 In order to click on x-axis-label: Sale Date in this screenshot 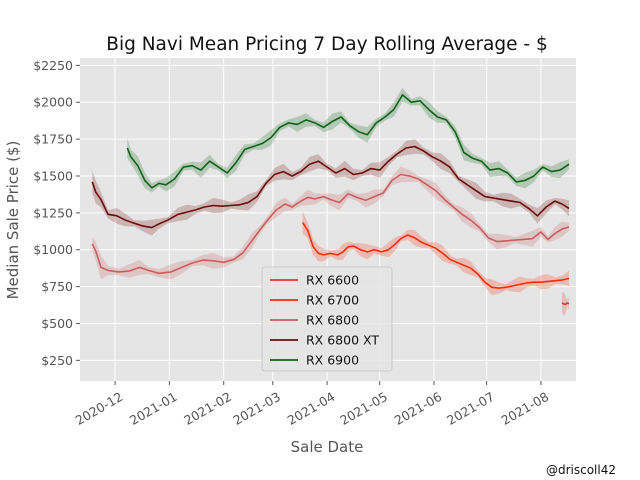, I will do `click(327, 447)`.